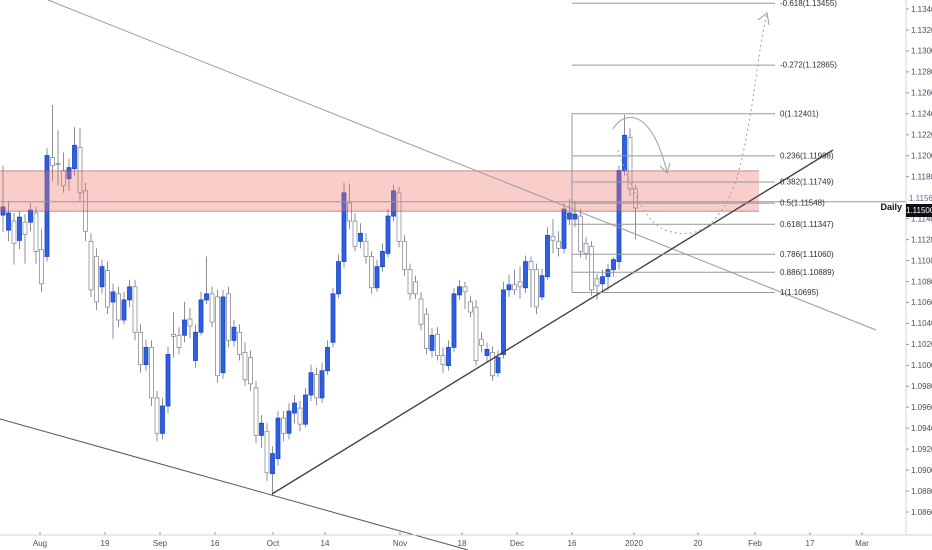  I want to click on supply-zone, so click(379, 191).